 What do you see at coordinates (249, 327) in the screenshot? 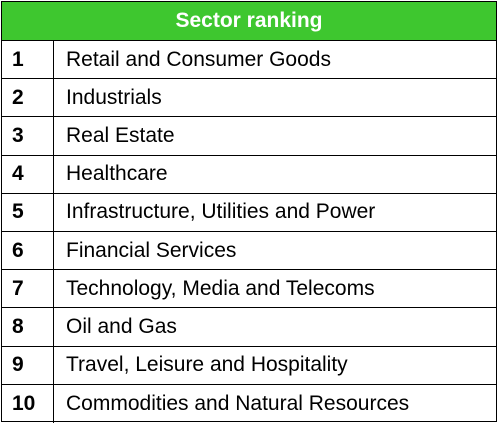
I see `table-row: 8 Oil and Gas` at bounding box center [249, 327].